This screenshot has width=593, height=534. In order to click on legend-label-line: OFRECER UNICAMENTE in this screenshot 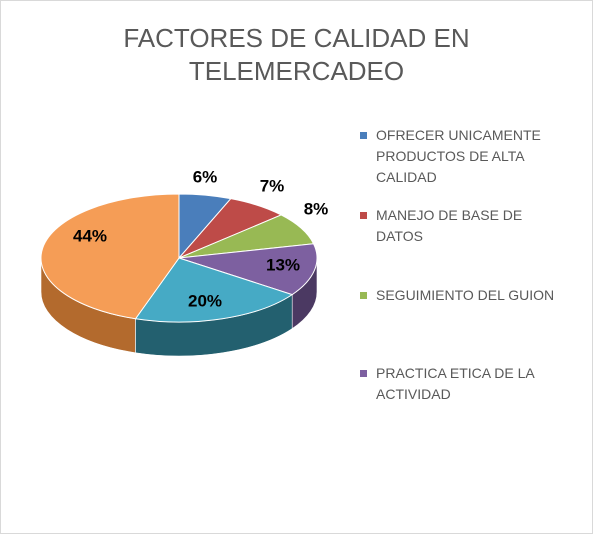, I will do `click(458, 135)`.